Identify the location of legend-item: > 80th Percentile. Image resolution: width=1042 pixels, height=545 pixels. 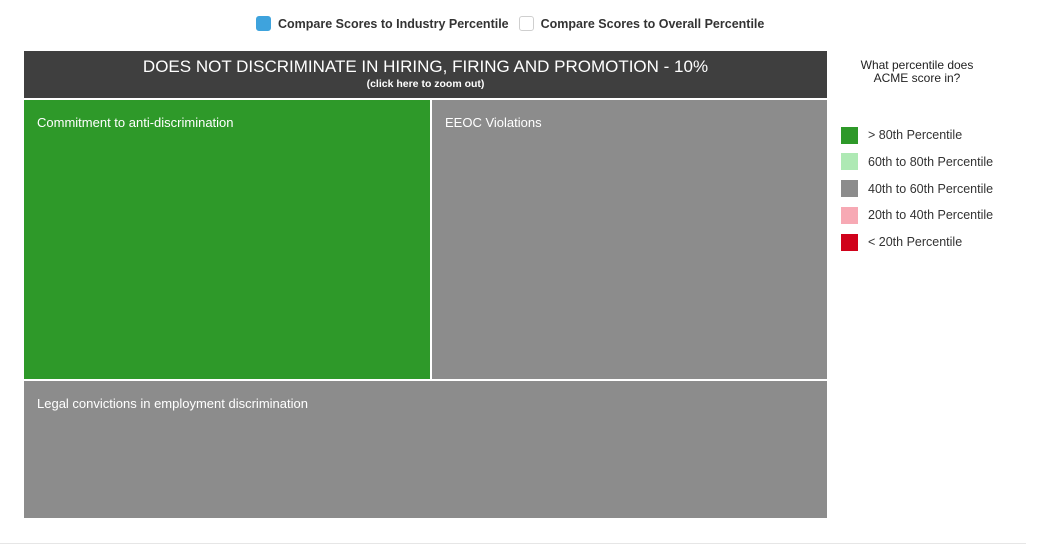
(917, 135).